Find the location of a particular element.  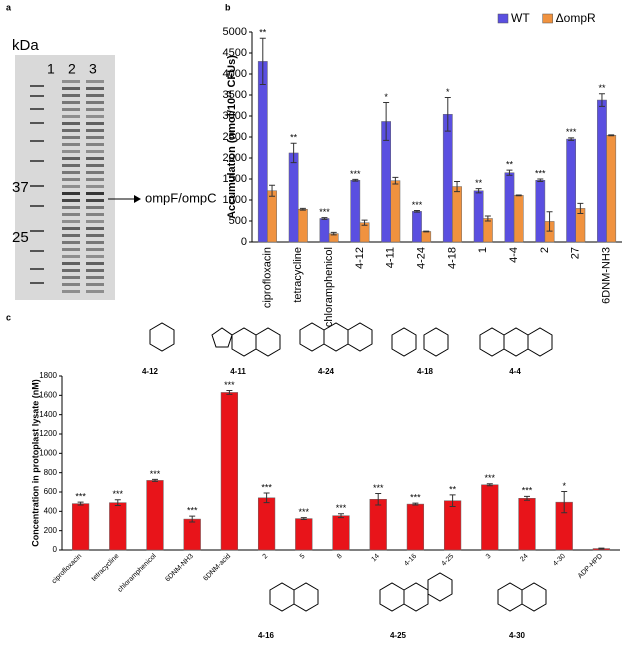

structure-label: 4-24 is located at coordinates (326, 371).